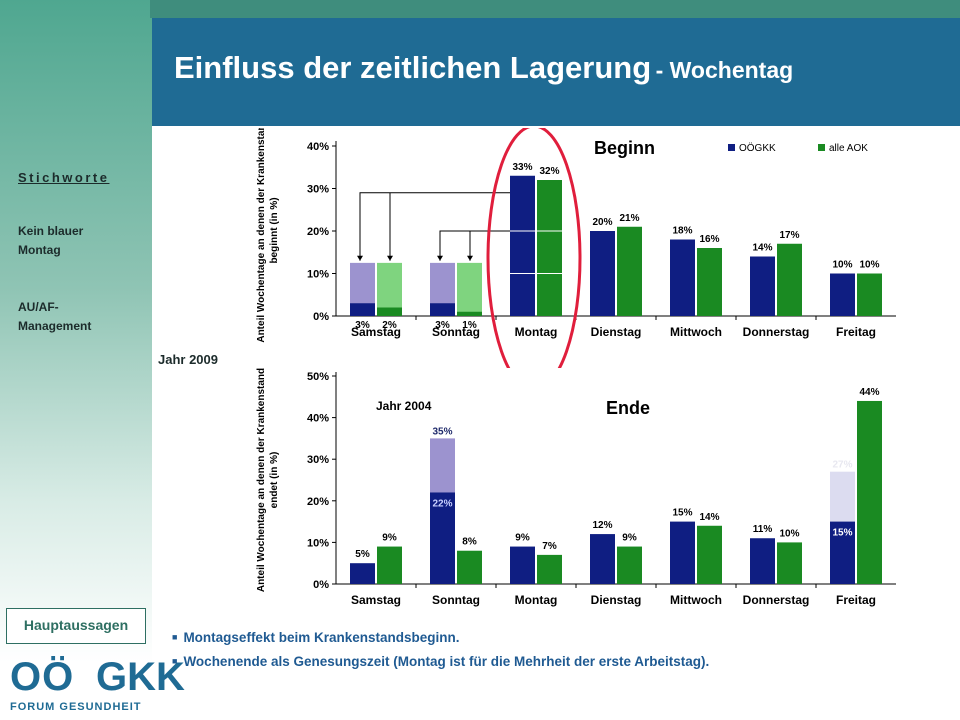  I want to click on data-label: 1%, so click(469, 325).